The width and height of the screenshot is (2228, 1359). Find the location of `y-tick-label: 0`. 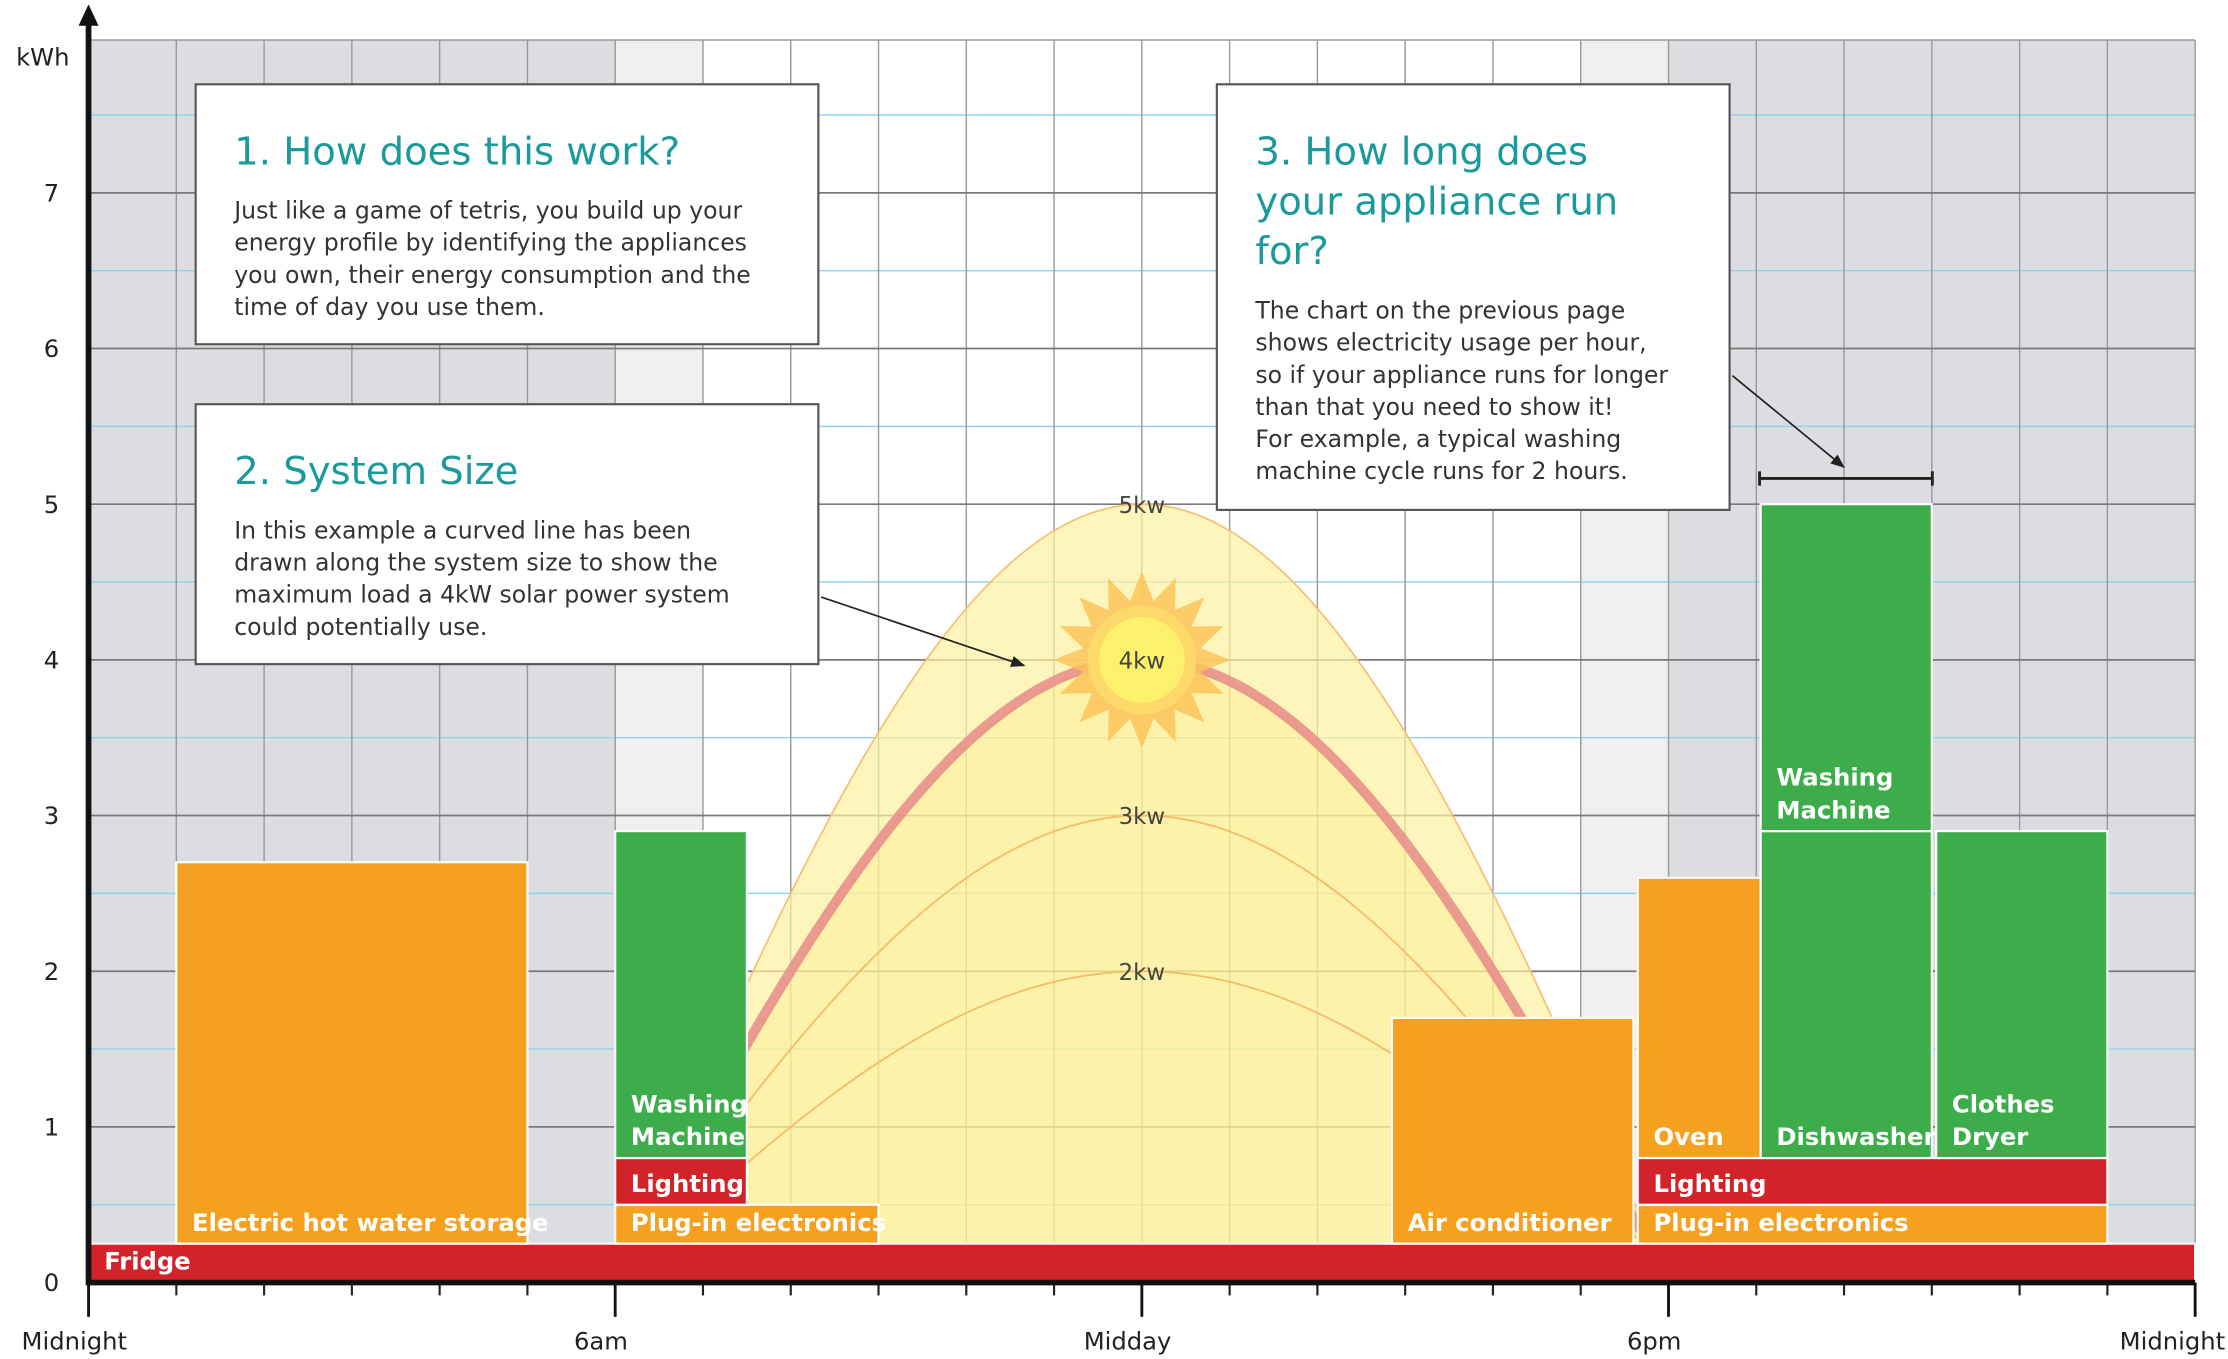

y-tick-label: 0 is located at coordinates (51, 1282).